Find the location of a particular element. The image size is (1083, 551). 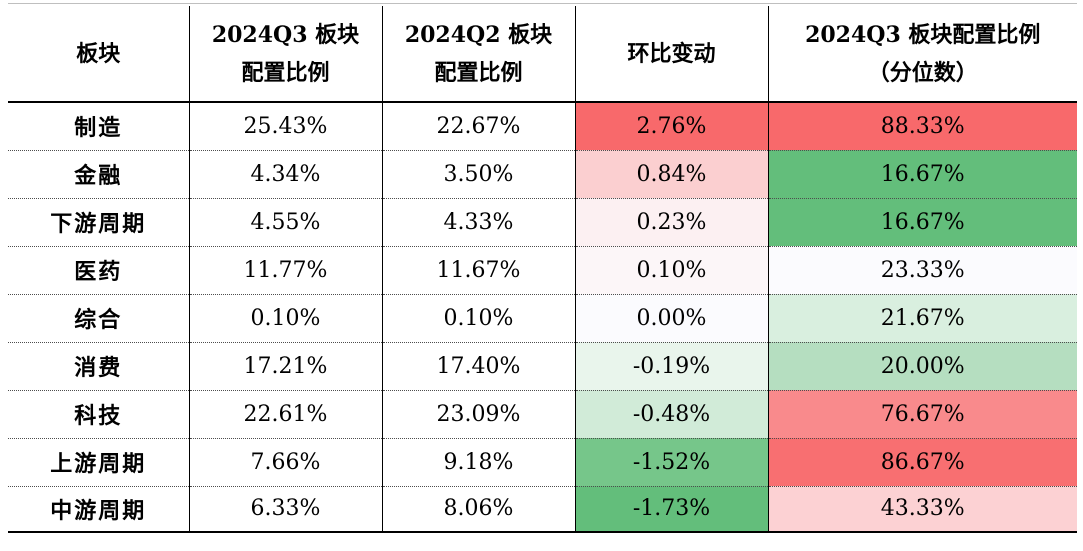

qoq-change-cell: 0.23% is located at coordinates (671, 222).